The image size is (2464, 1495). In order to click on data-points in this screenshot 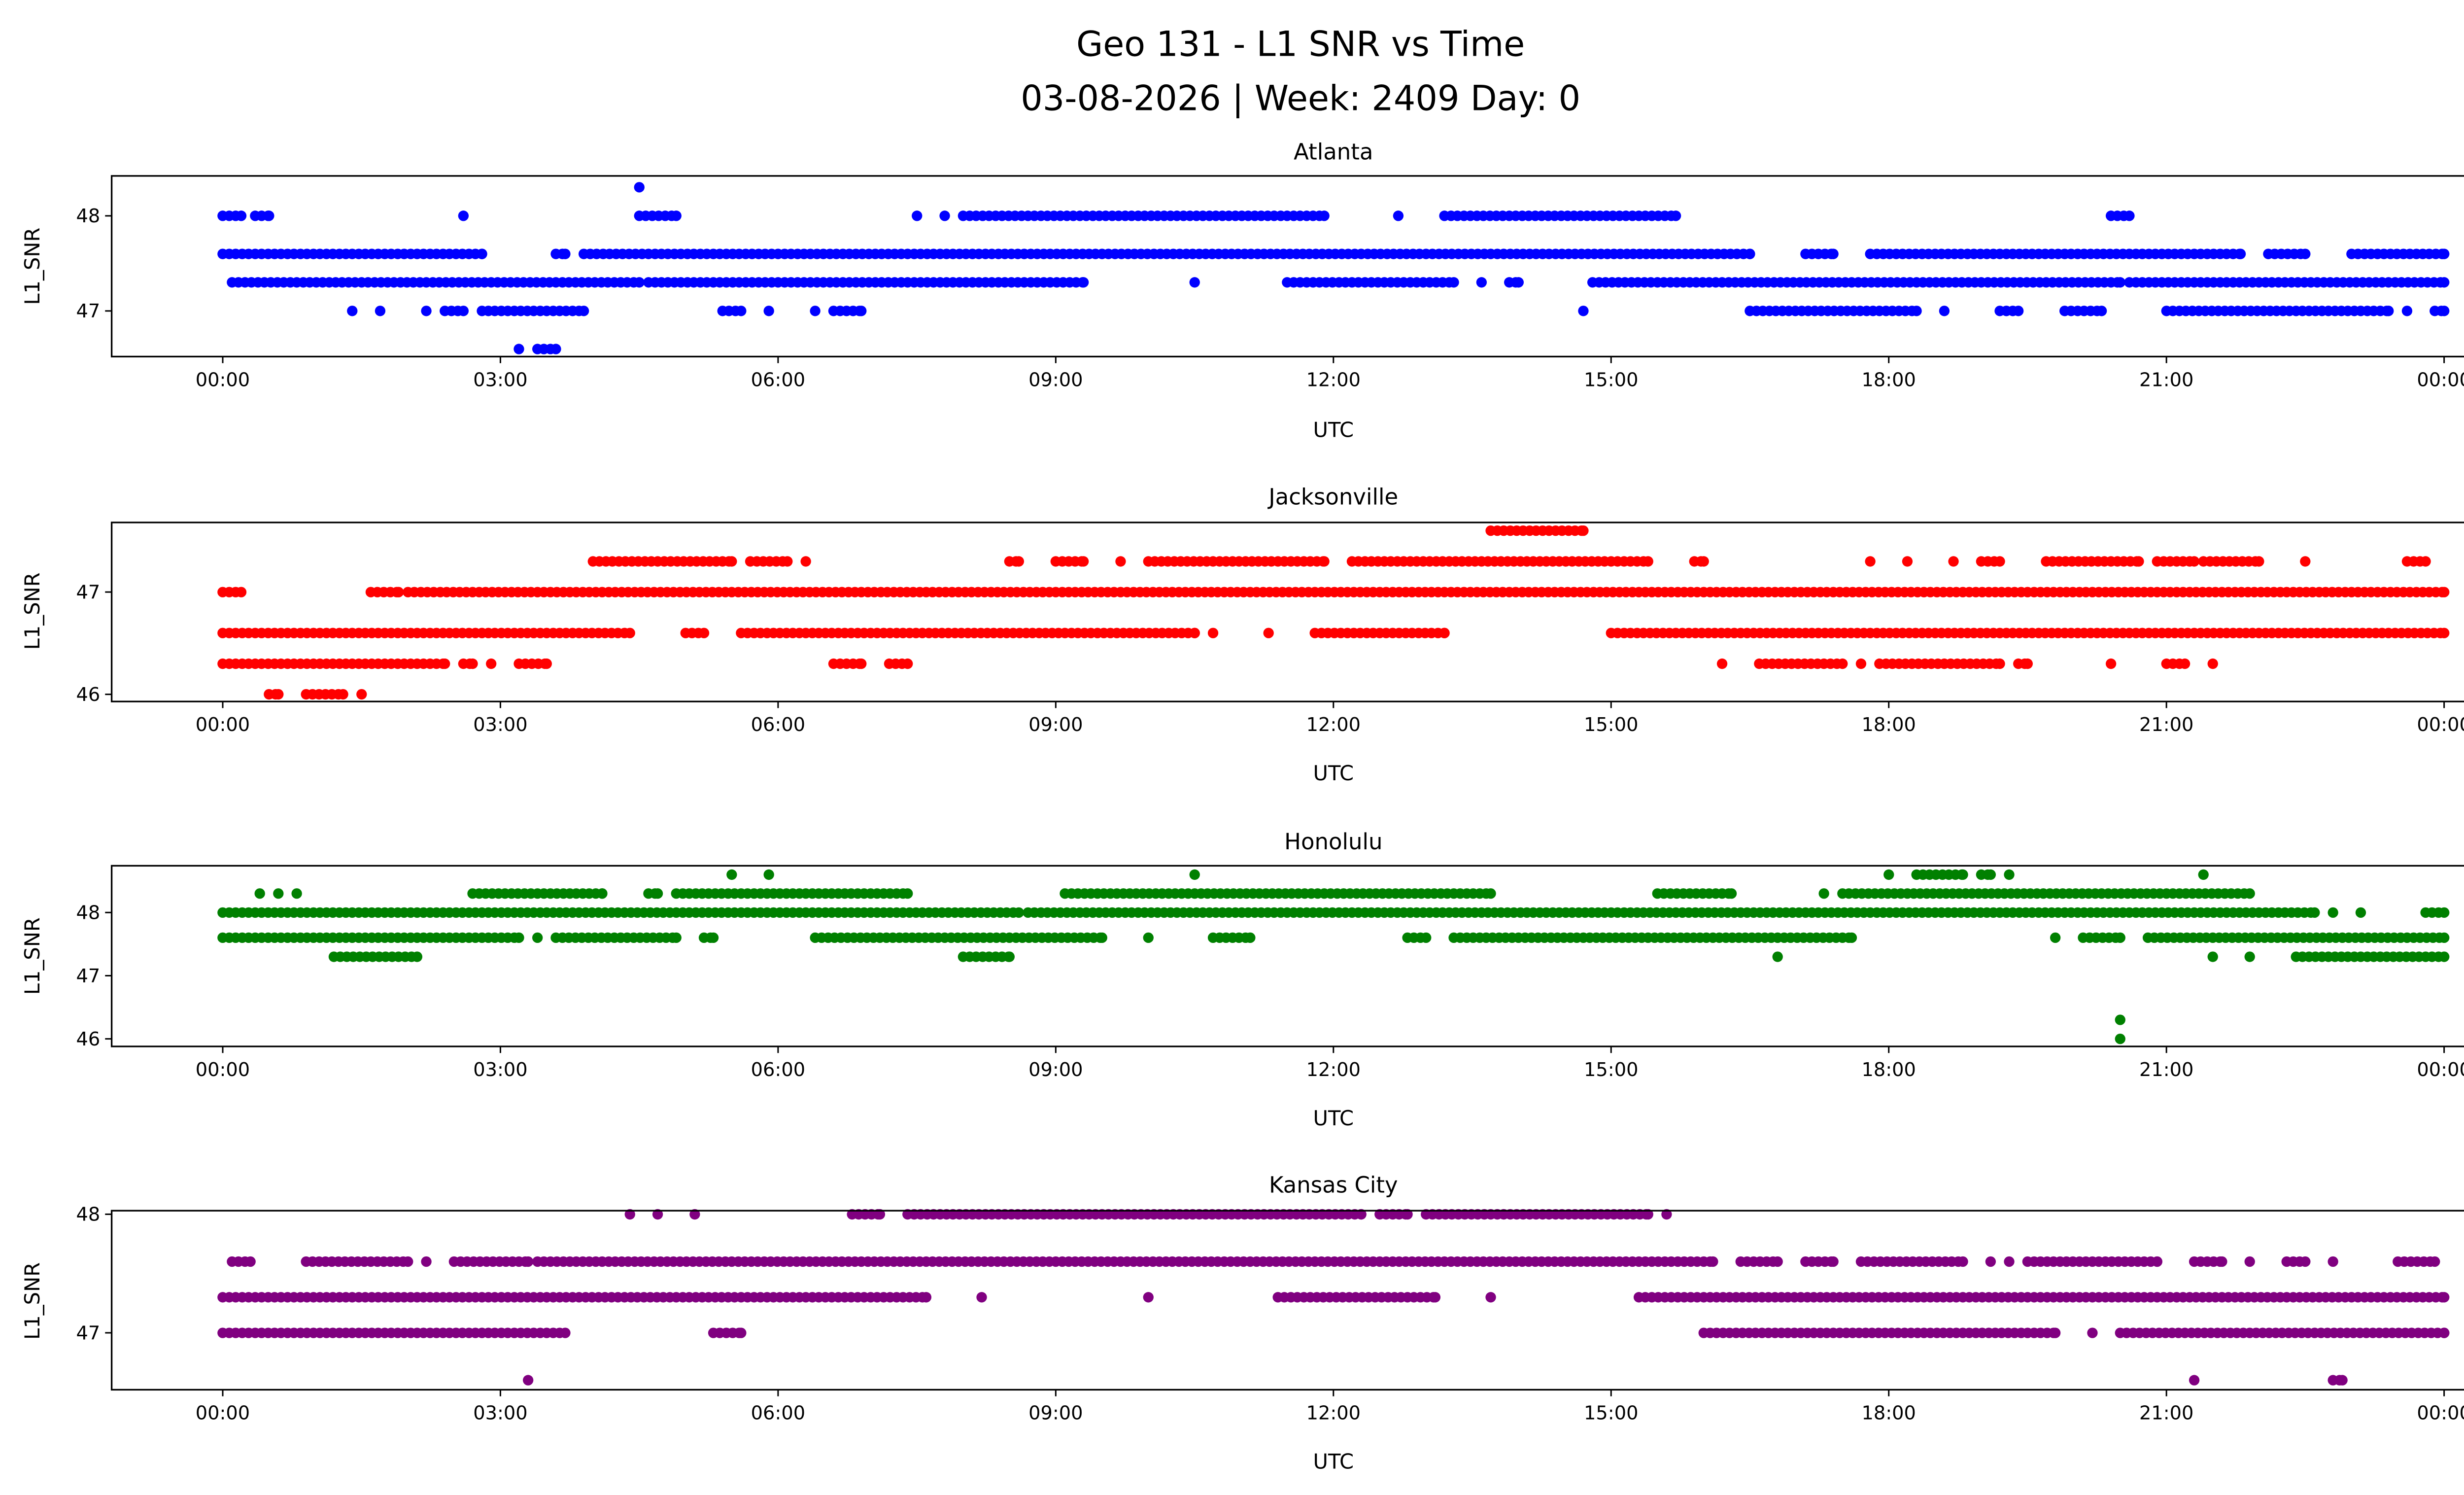, I will do `click(1333, 1297)`.